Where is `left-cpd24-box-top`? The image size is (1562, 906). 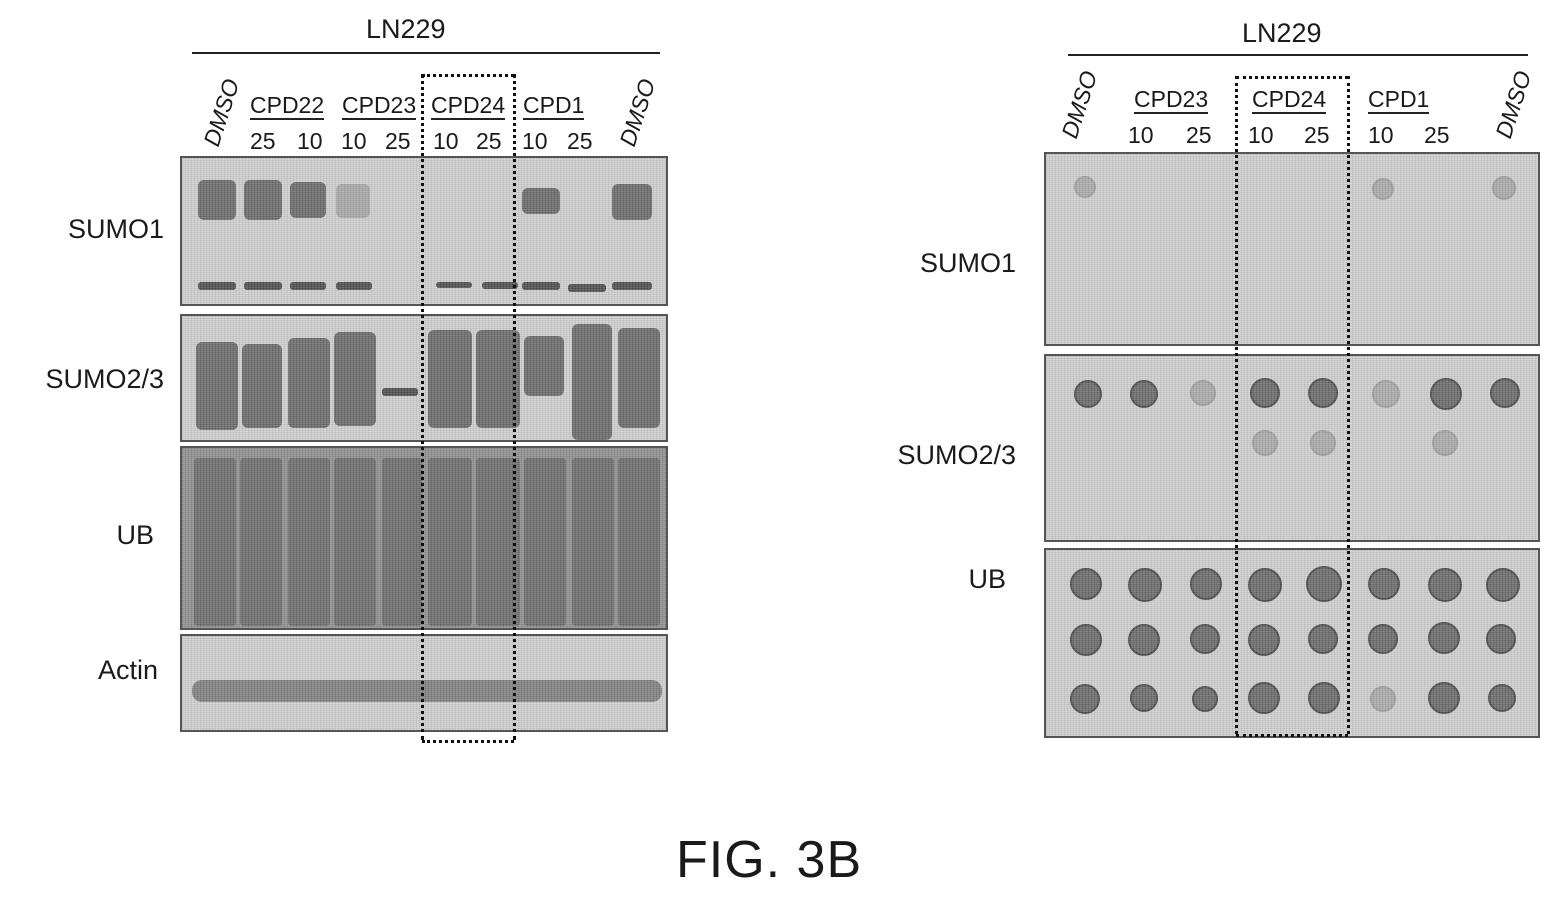 left-cpd24-box-top is located at coordinates (468, 75).